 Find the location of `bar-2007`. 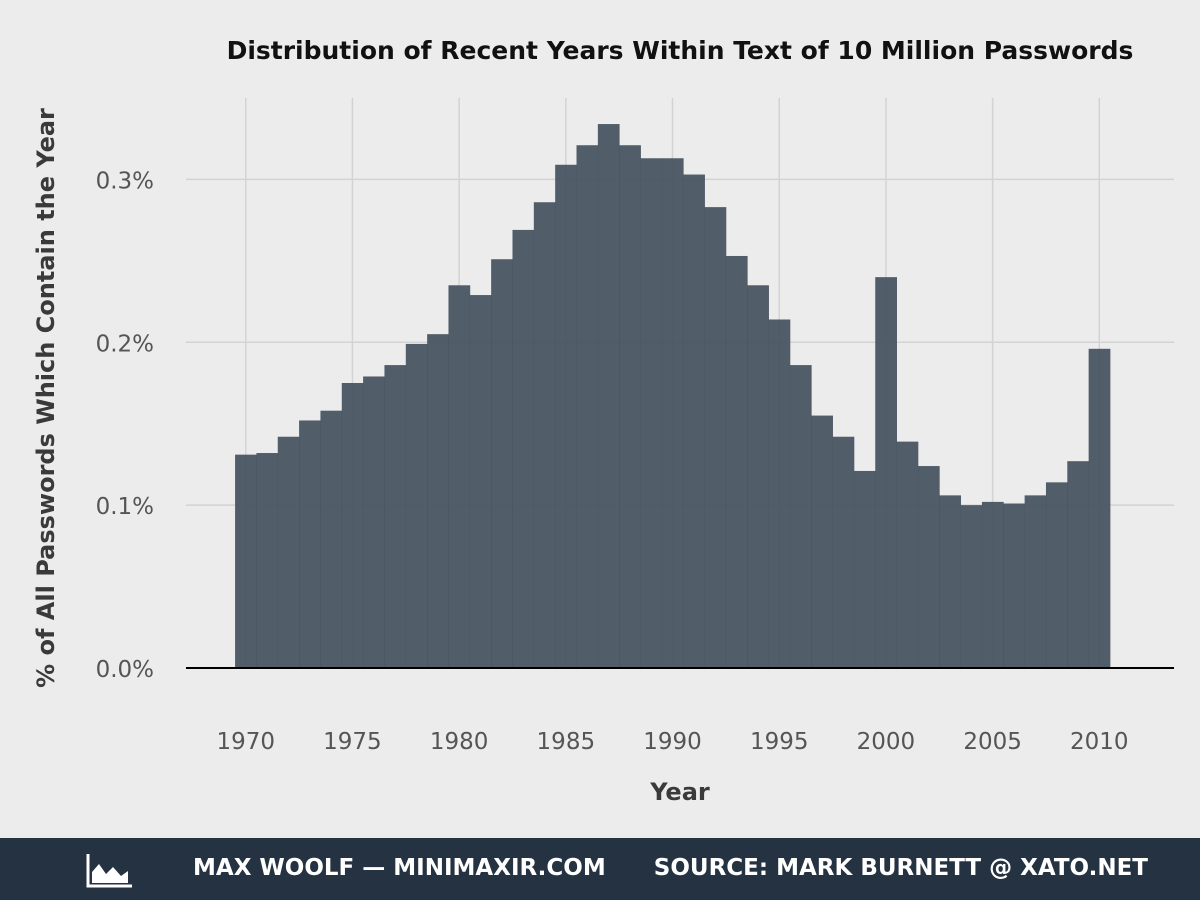

bar-2007 is located at coordinates (1035, 581).